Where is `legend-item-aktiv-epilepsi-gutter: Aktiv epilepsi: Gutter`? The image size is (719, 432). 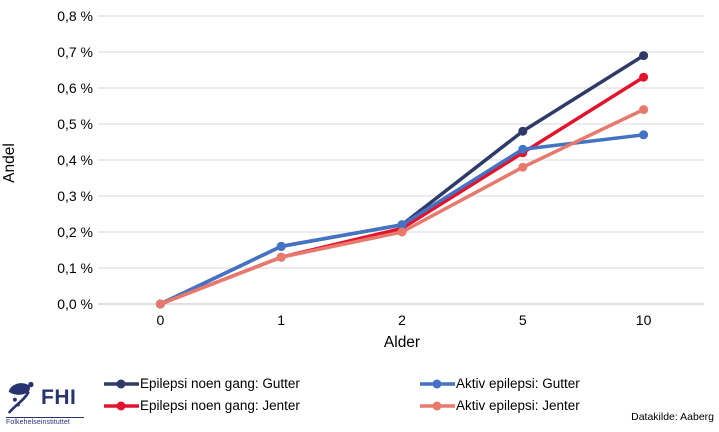
legend-item-aktiv-epilepsi-gutter: Aktiv epilepsi: Gutter is located at coordinates (499, 384).